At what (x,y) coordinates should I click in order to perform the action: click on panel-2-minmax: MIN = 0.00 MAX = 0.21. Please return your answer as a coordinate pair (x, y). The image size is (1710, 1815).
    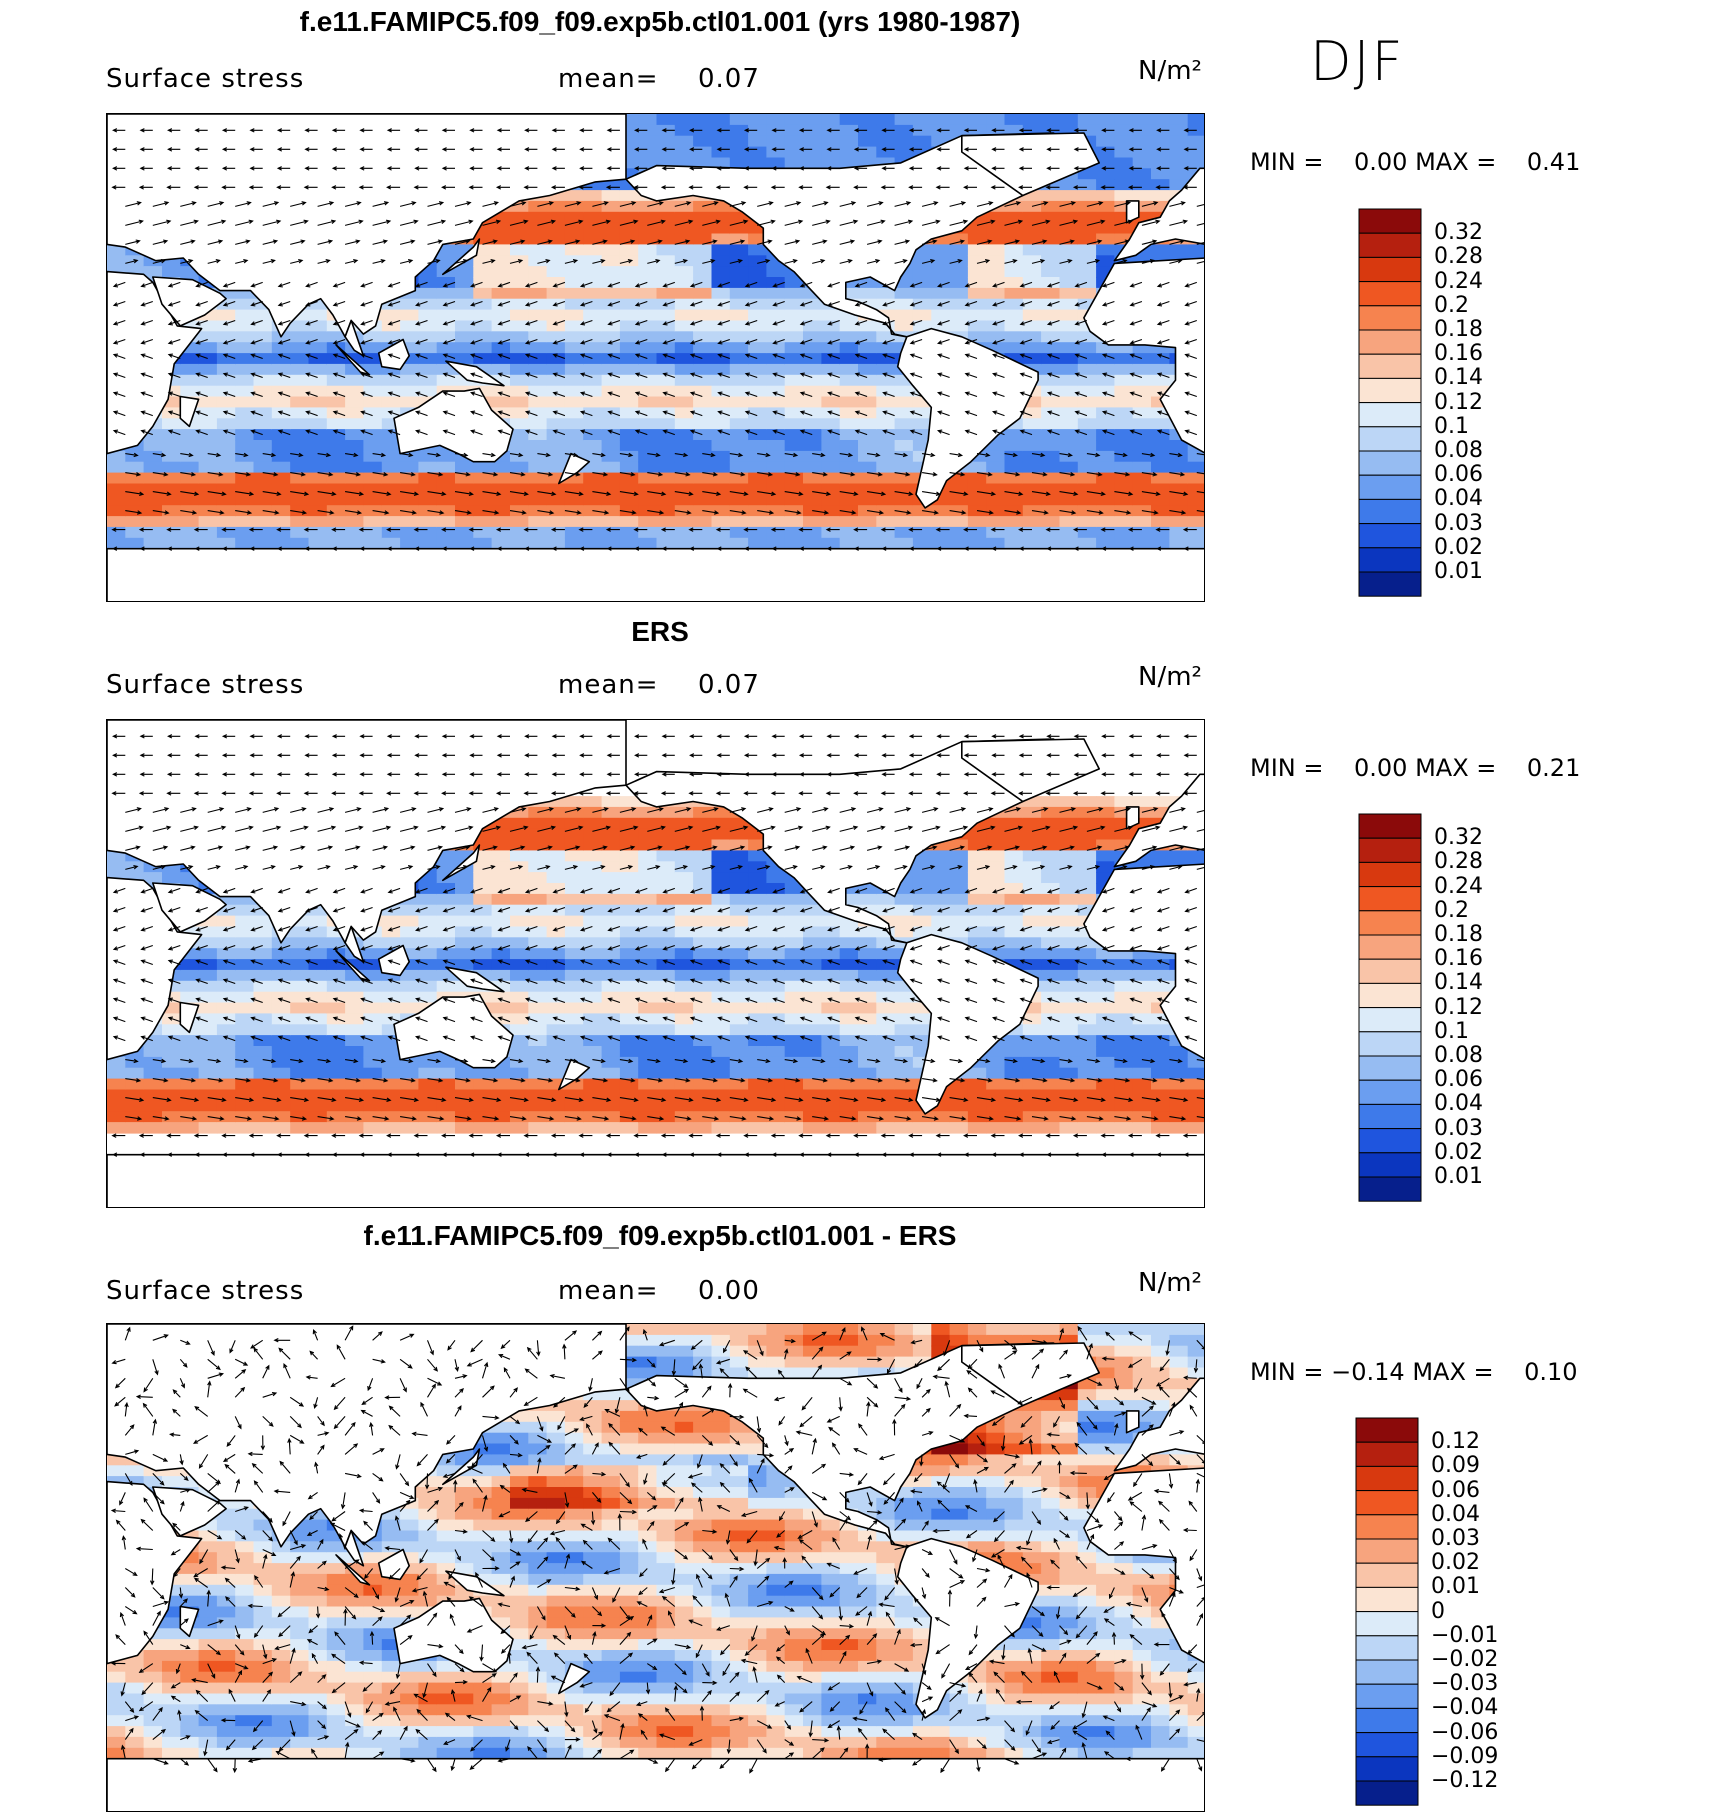
    Looking at the image, I should click on (1415, 768).